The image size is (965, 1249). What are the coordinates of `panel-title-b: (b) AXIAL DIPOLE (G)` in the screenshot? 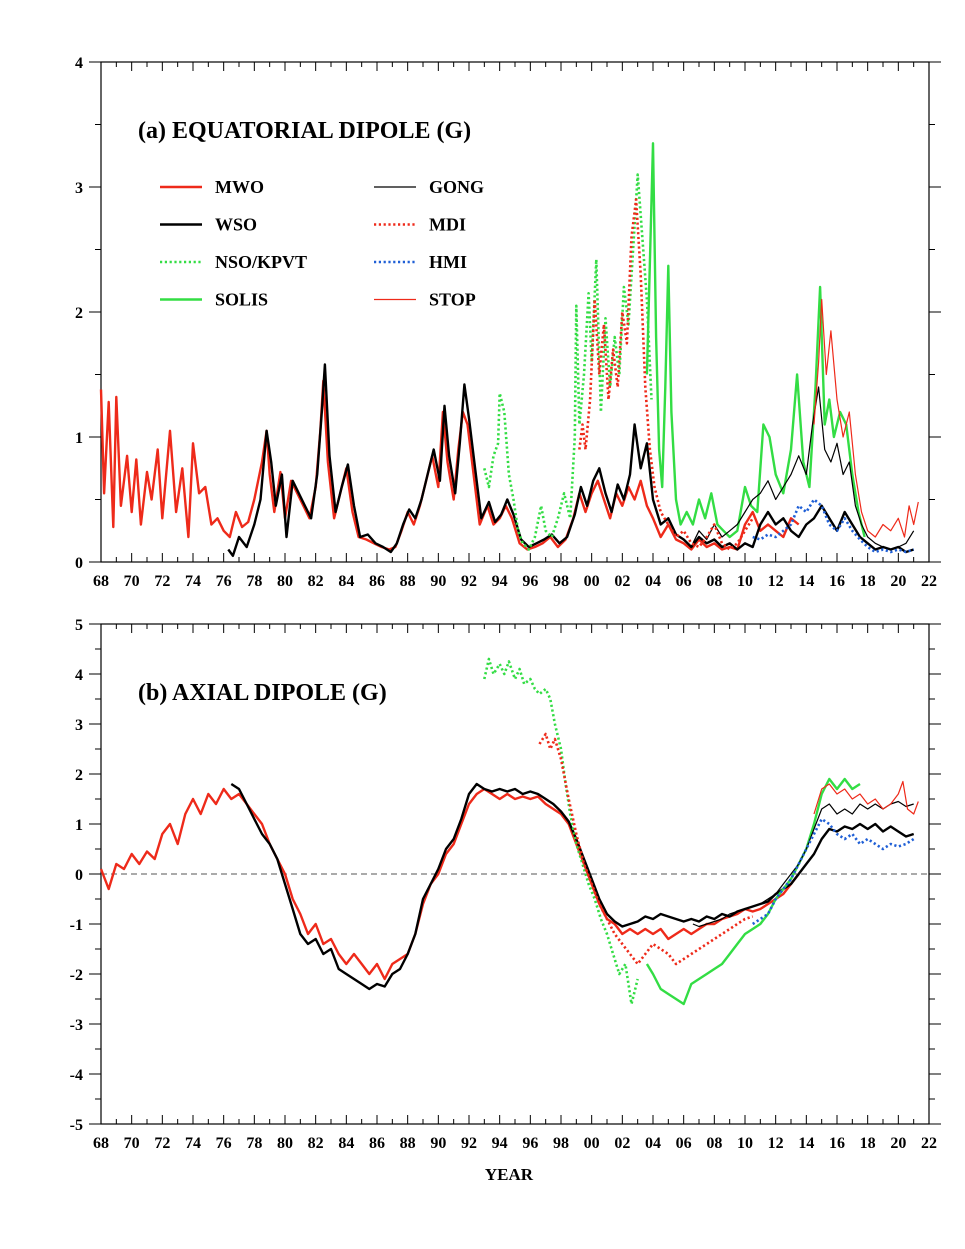 It's located at (262, 693).